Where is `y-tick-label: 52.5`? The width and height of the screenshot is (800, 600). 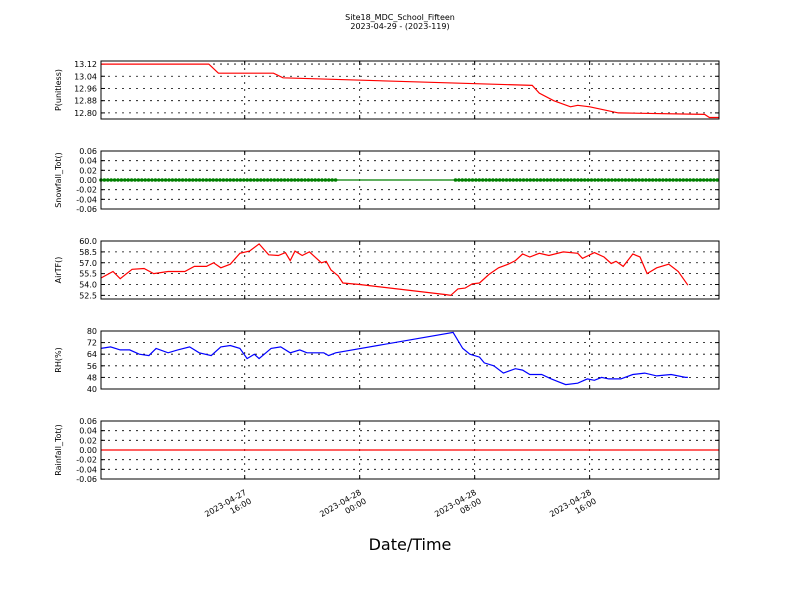 y-tick-label: 52.5 is located at coordinates (88, 295).